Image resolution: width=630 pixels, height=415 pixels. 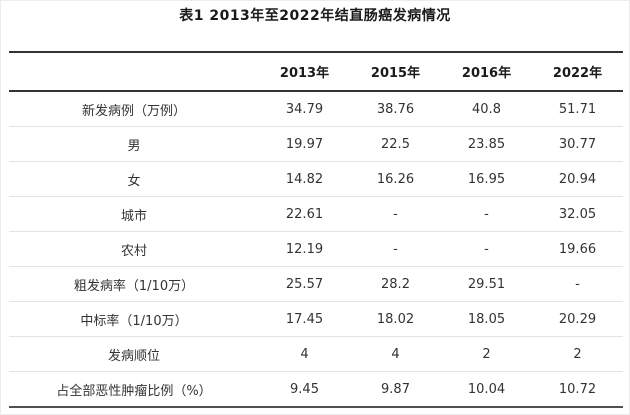 What do you see at coordinates (577, 214) in the screenshot?
I see `table-cell: 32.05` at bounding box center [577, 214].